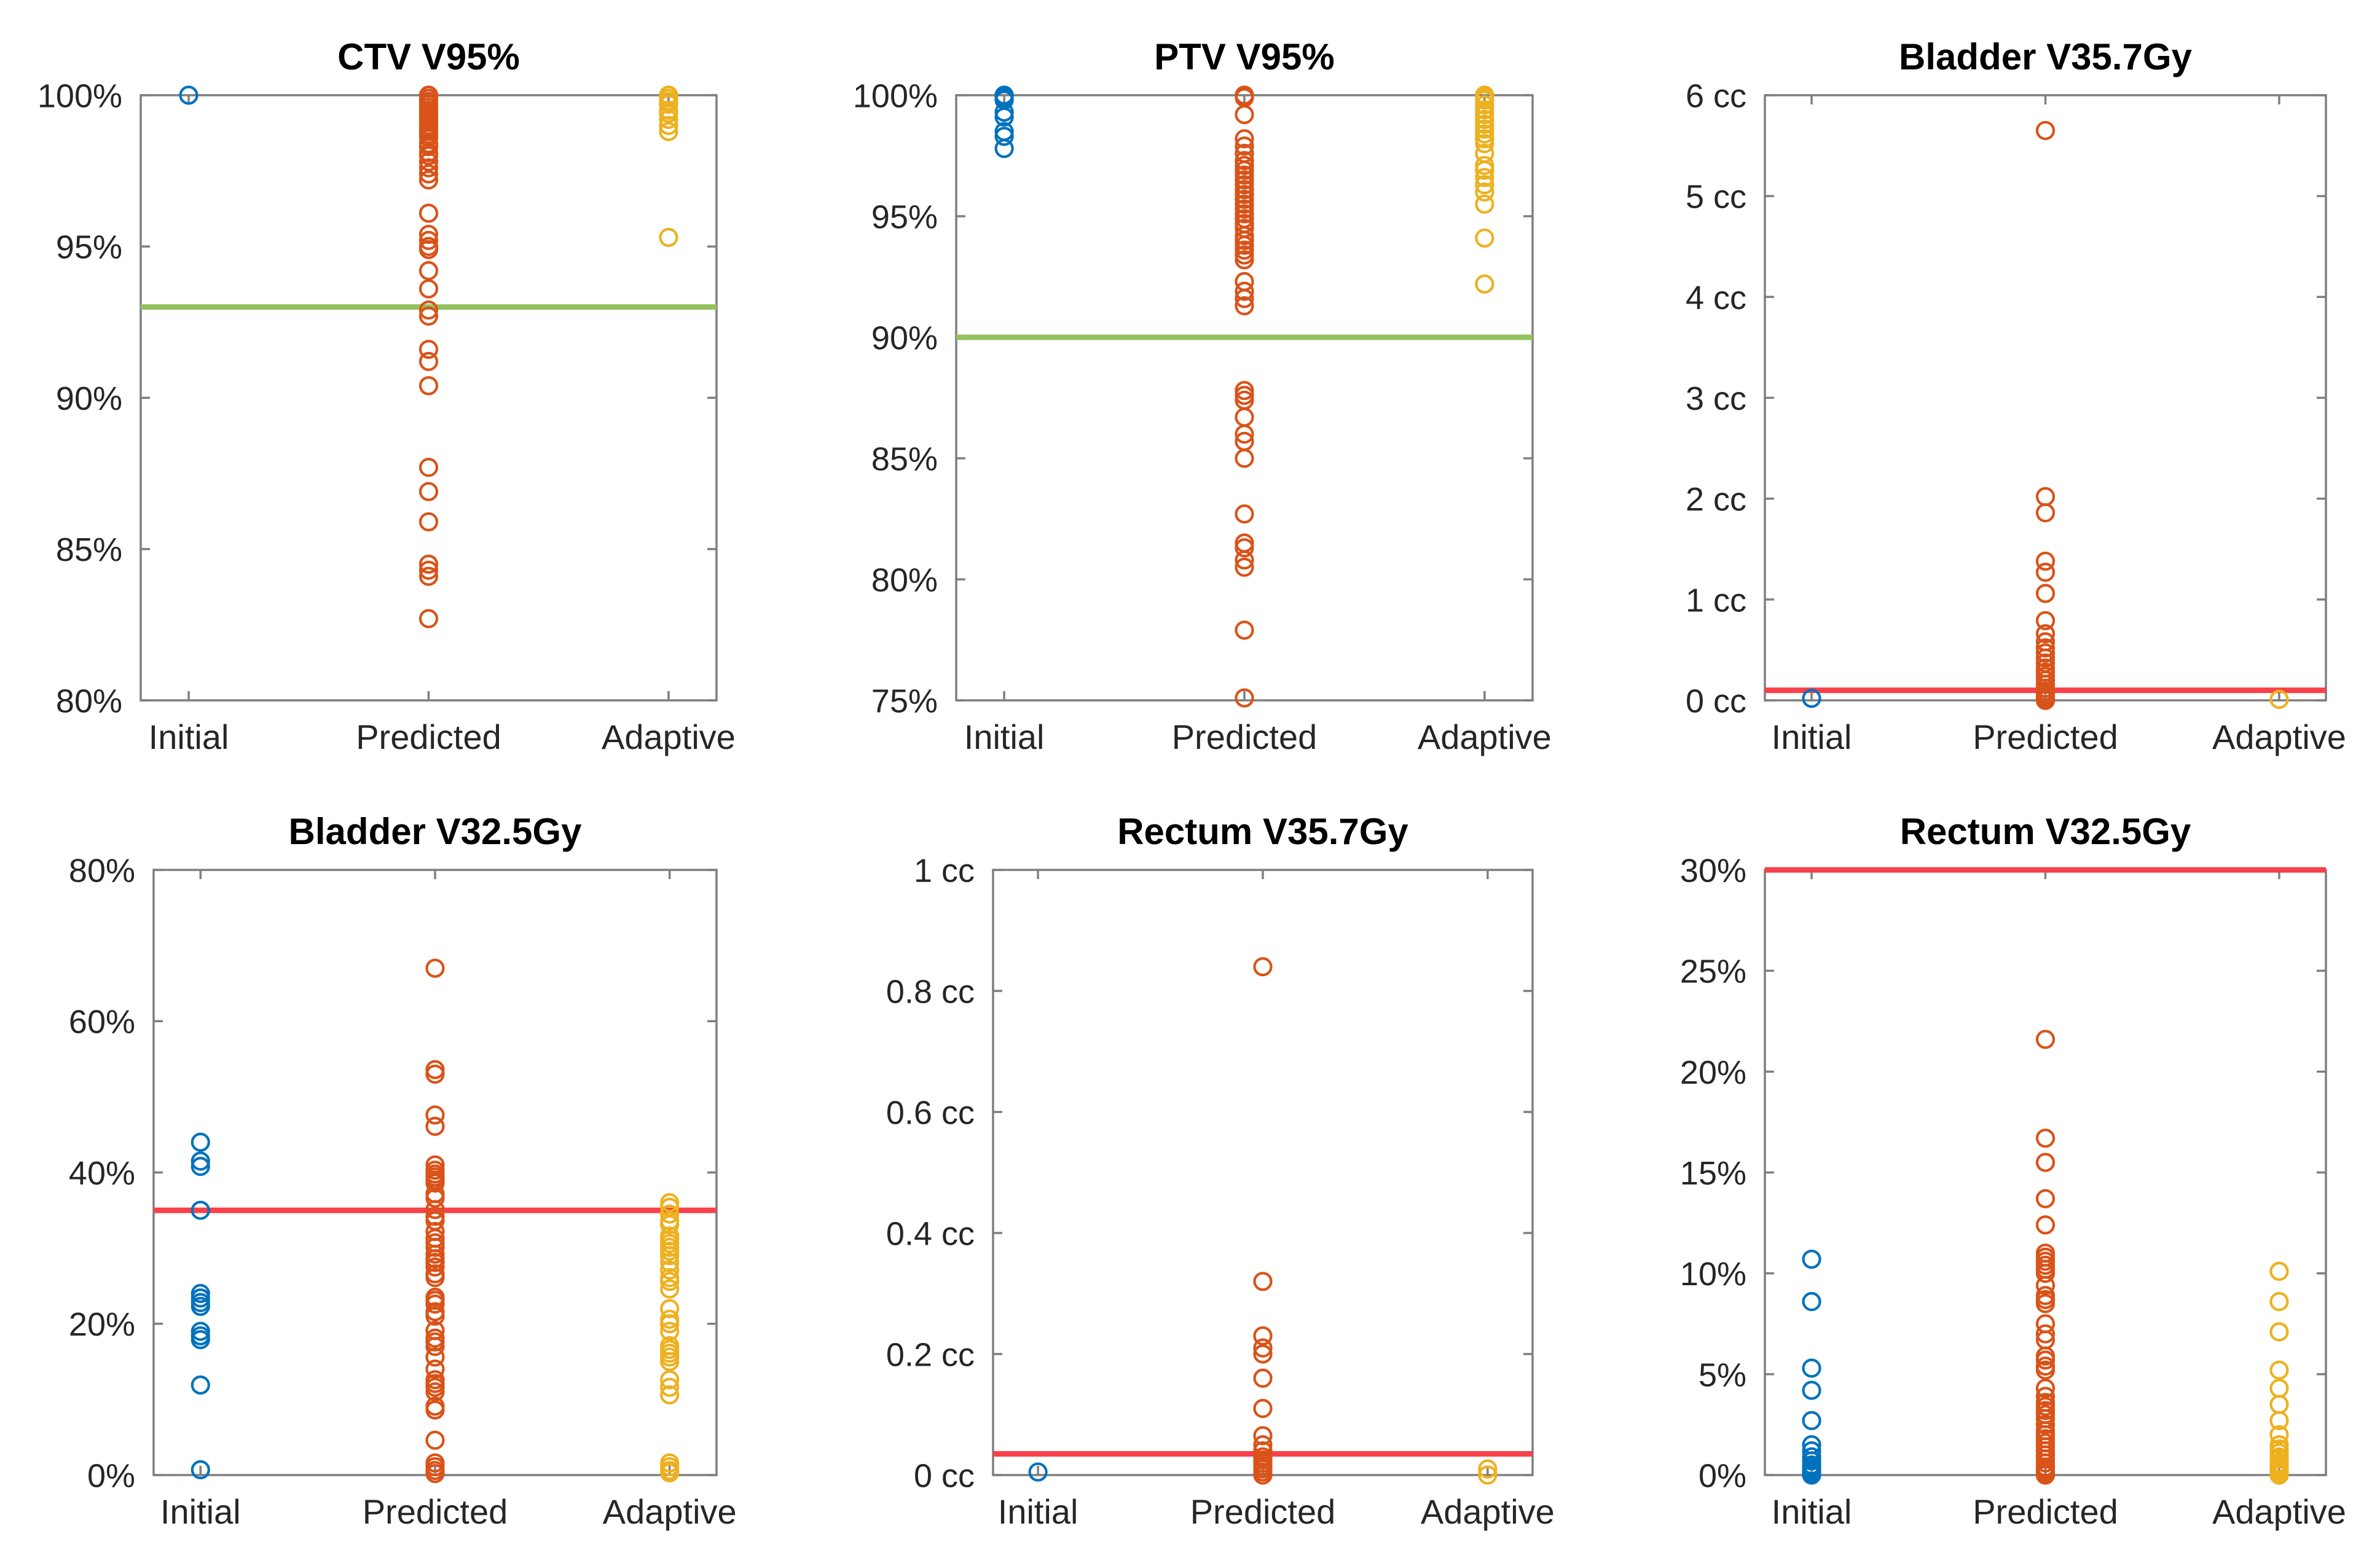  What do you see at coordinates (930, 991) in the screenshot?
I see `y-tick-label: 0.8 cc` at bounding box center [930, 991].